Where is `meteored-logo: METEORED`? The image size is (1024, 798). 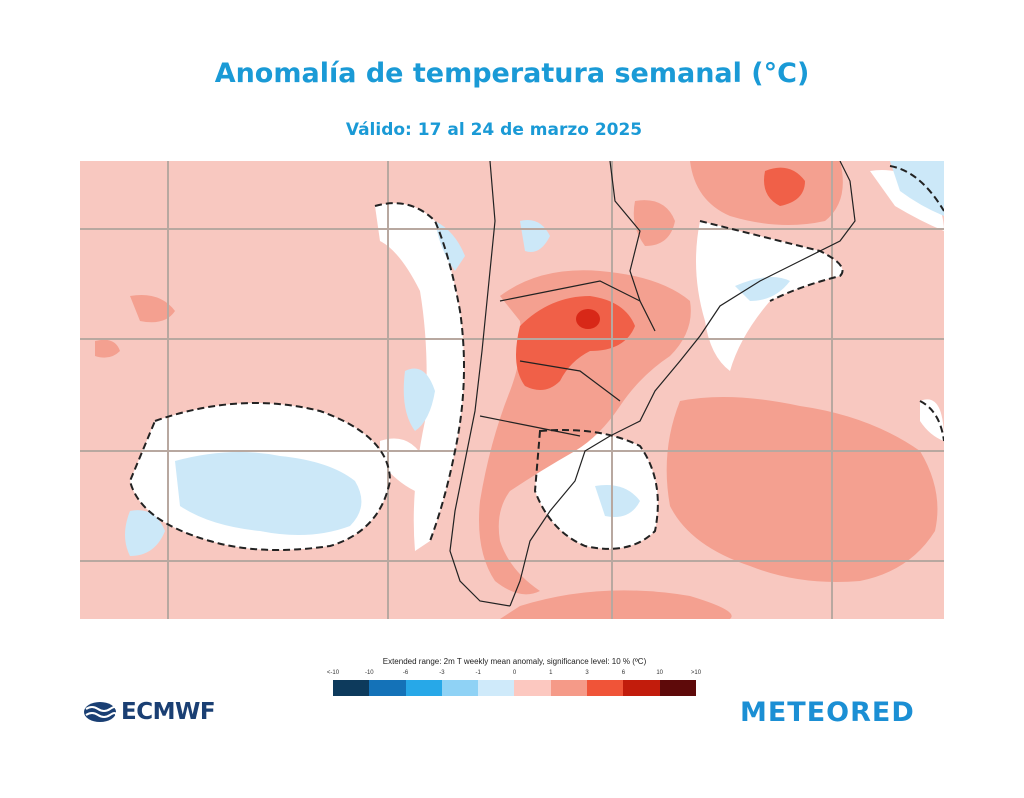
meteored-logo: METEORED is located at coordinates (827, 712).